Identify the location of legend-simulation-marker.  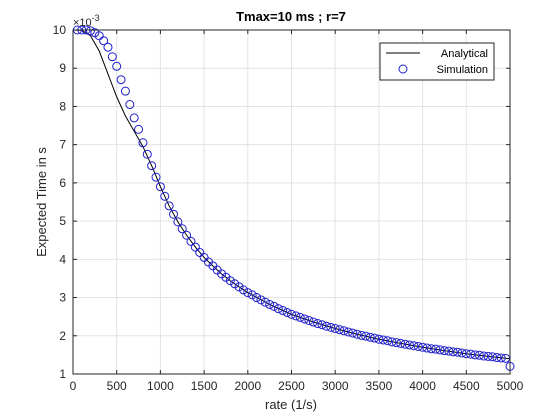
(403, 69).